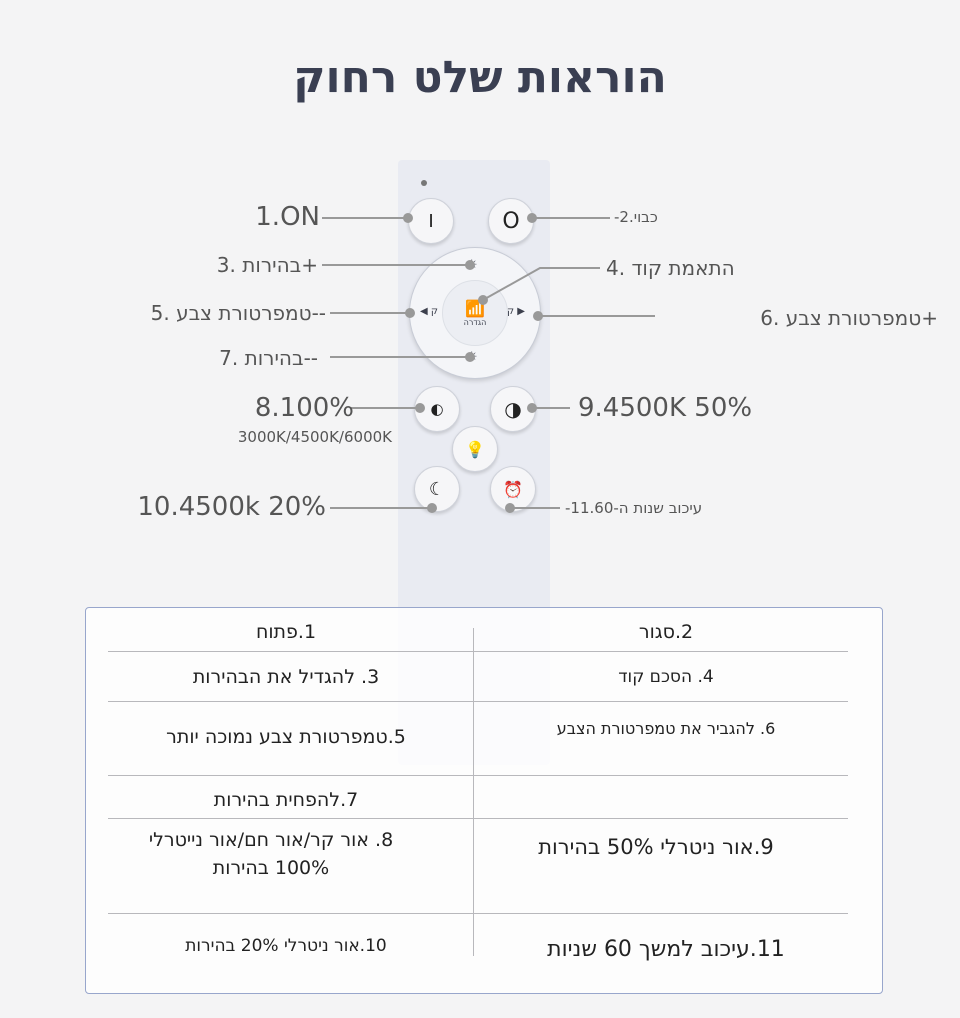  What do you see at coordinates (434, 311) in the screenshot?
I see `left-label: ק` at bounding box center [434, 311].